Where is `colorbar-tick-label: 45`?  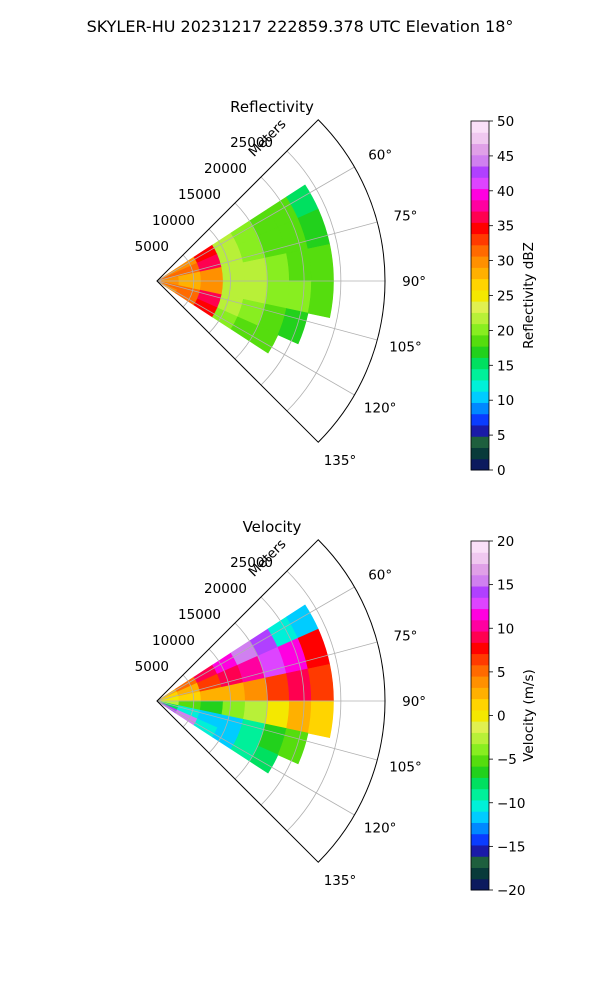 colorbar-tick-label: 45 is located at coordinates (505, 157).